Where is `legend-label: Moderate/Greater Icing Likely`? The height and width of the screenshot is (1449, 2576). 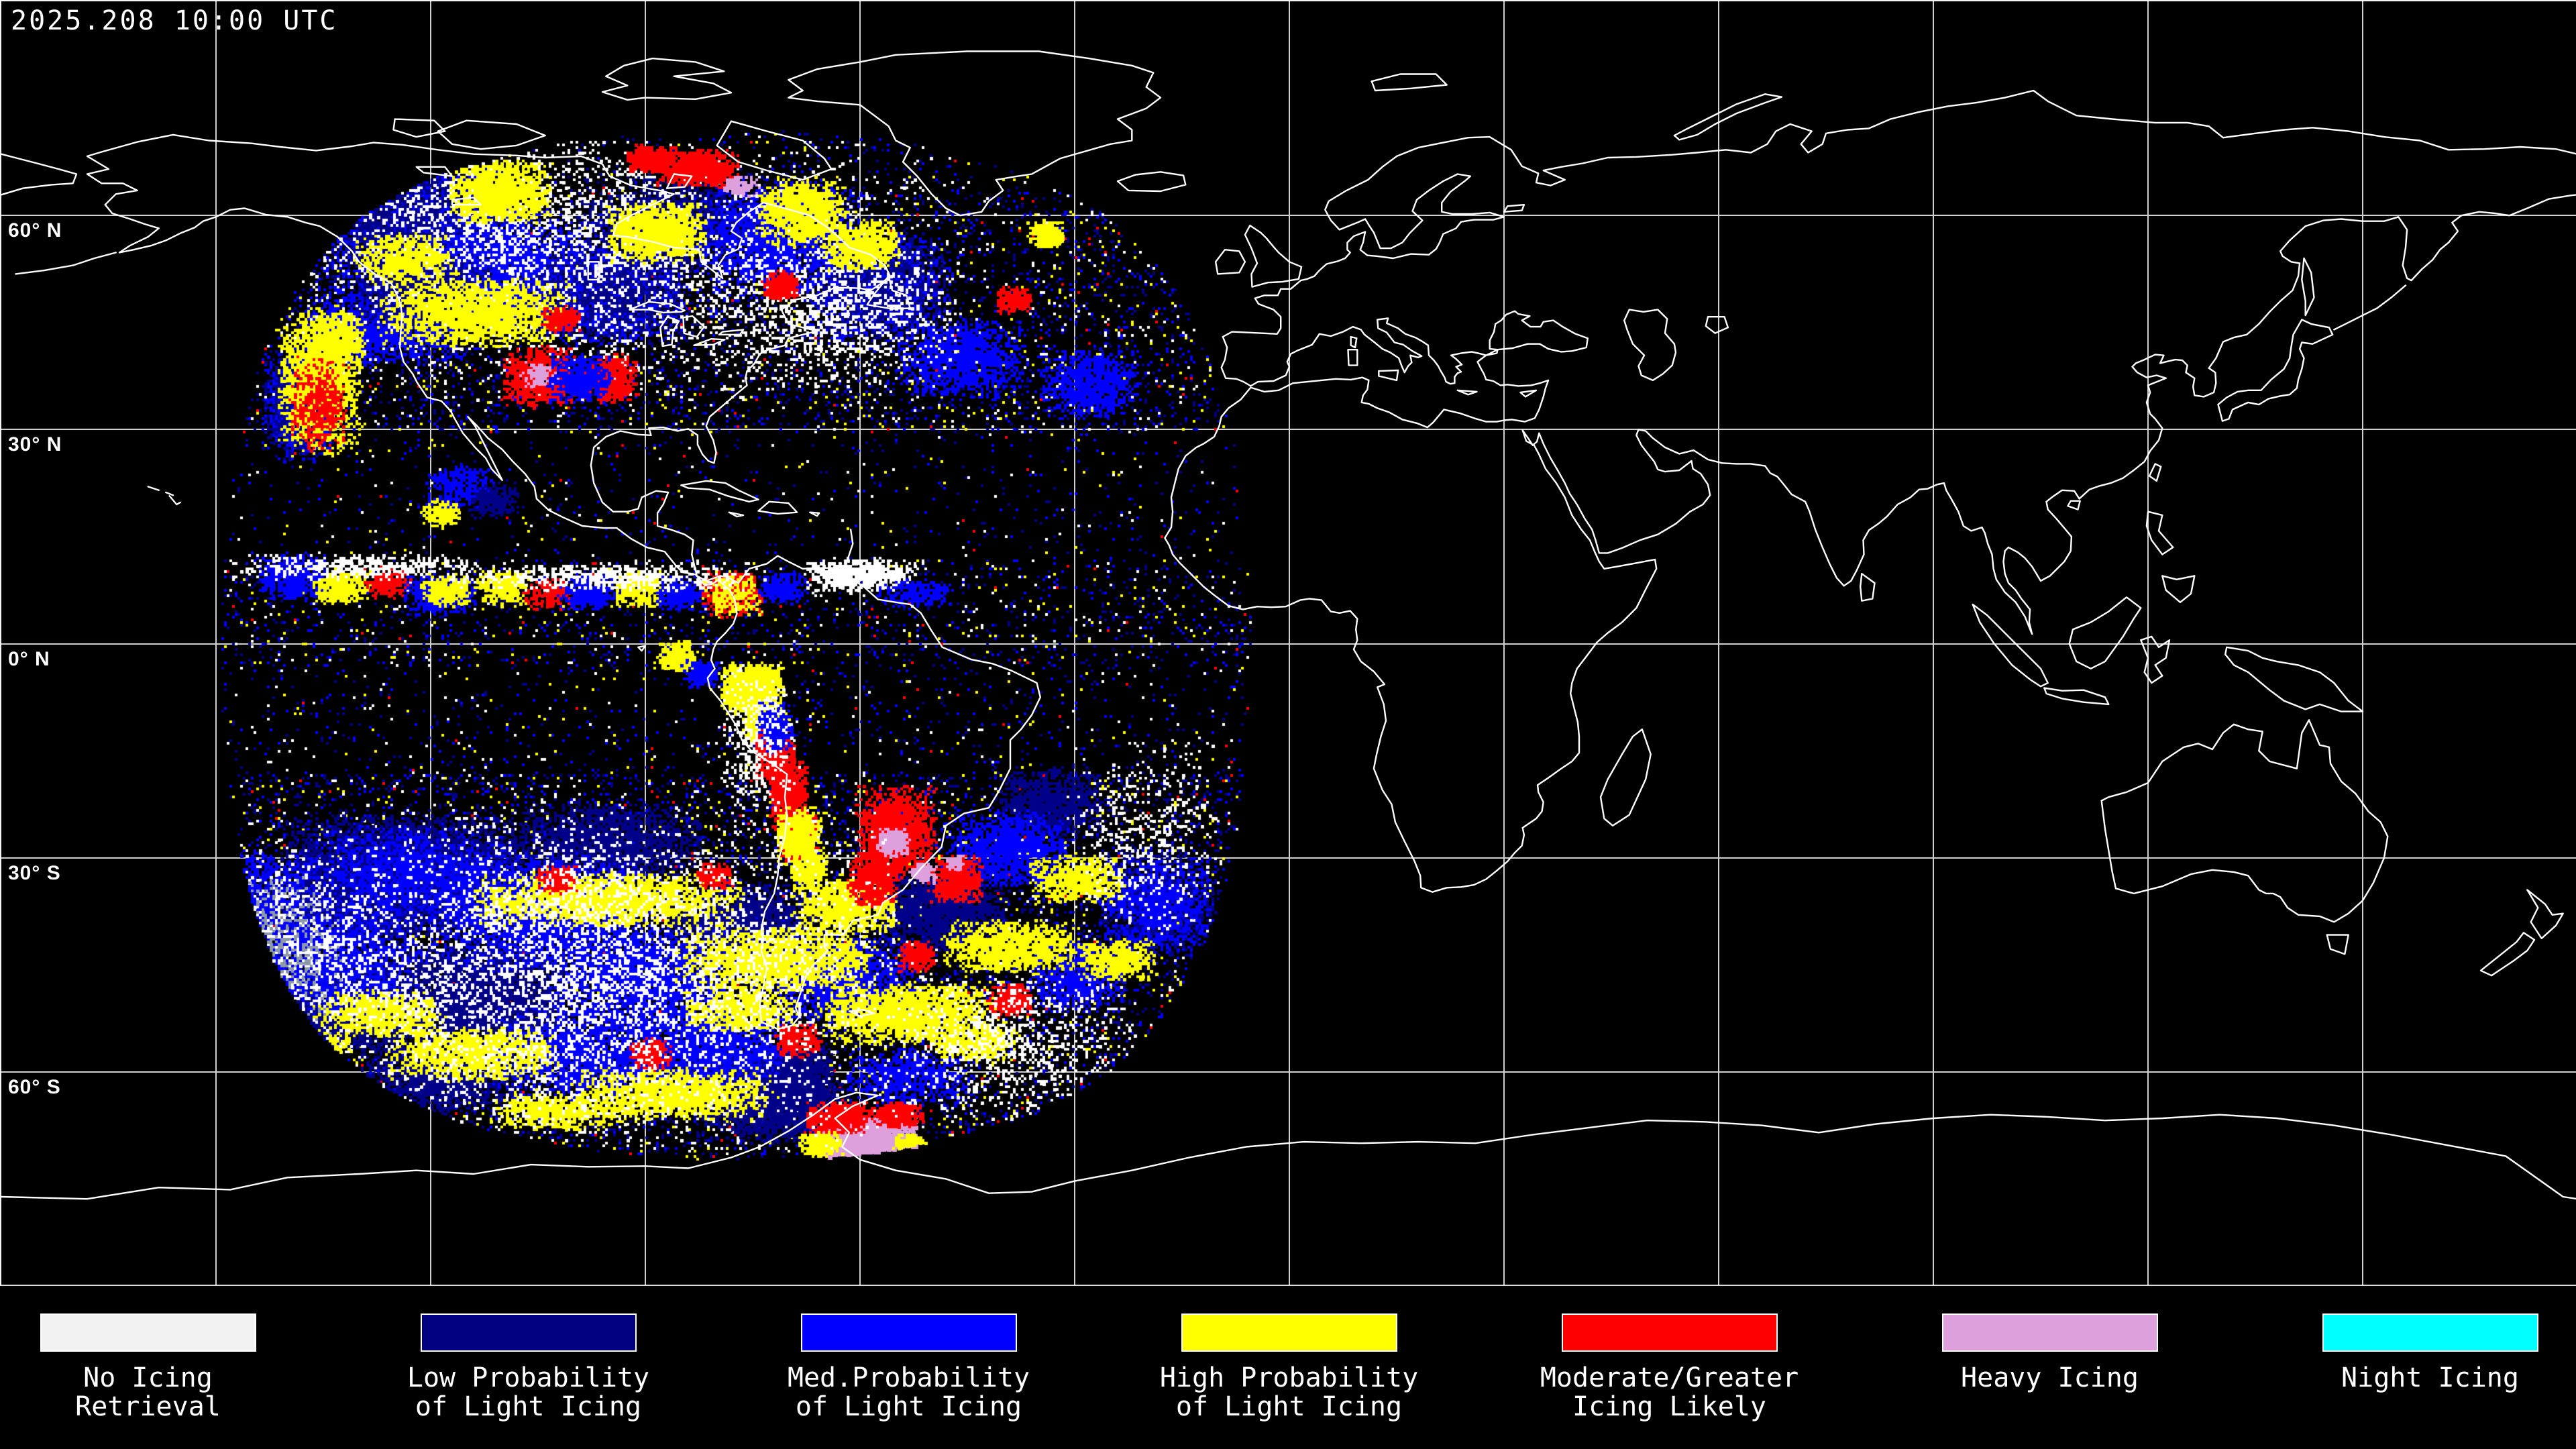 legend-label: Moderate/Greater Icing Likely is located at coordinates (1669, 1392).